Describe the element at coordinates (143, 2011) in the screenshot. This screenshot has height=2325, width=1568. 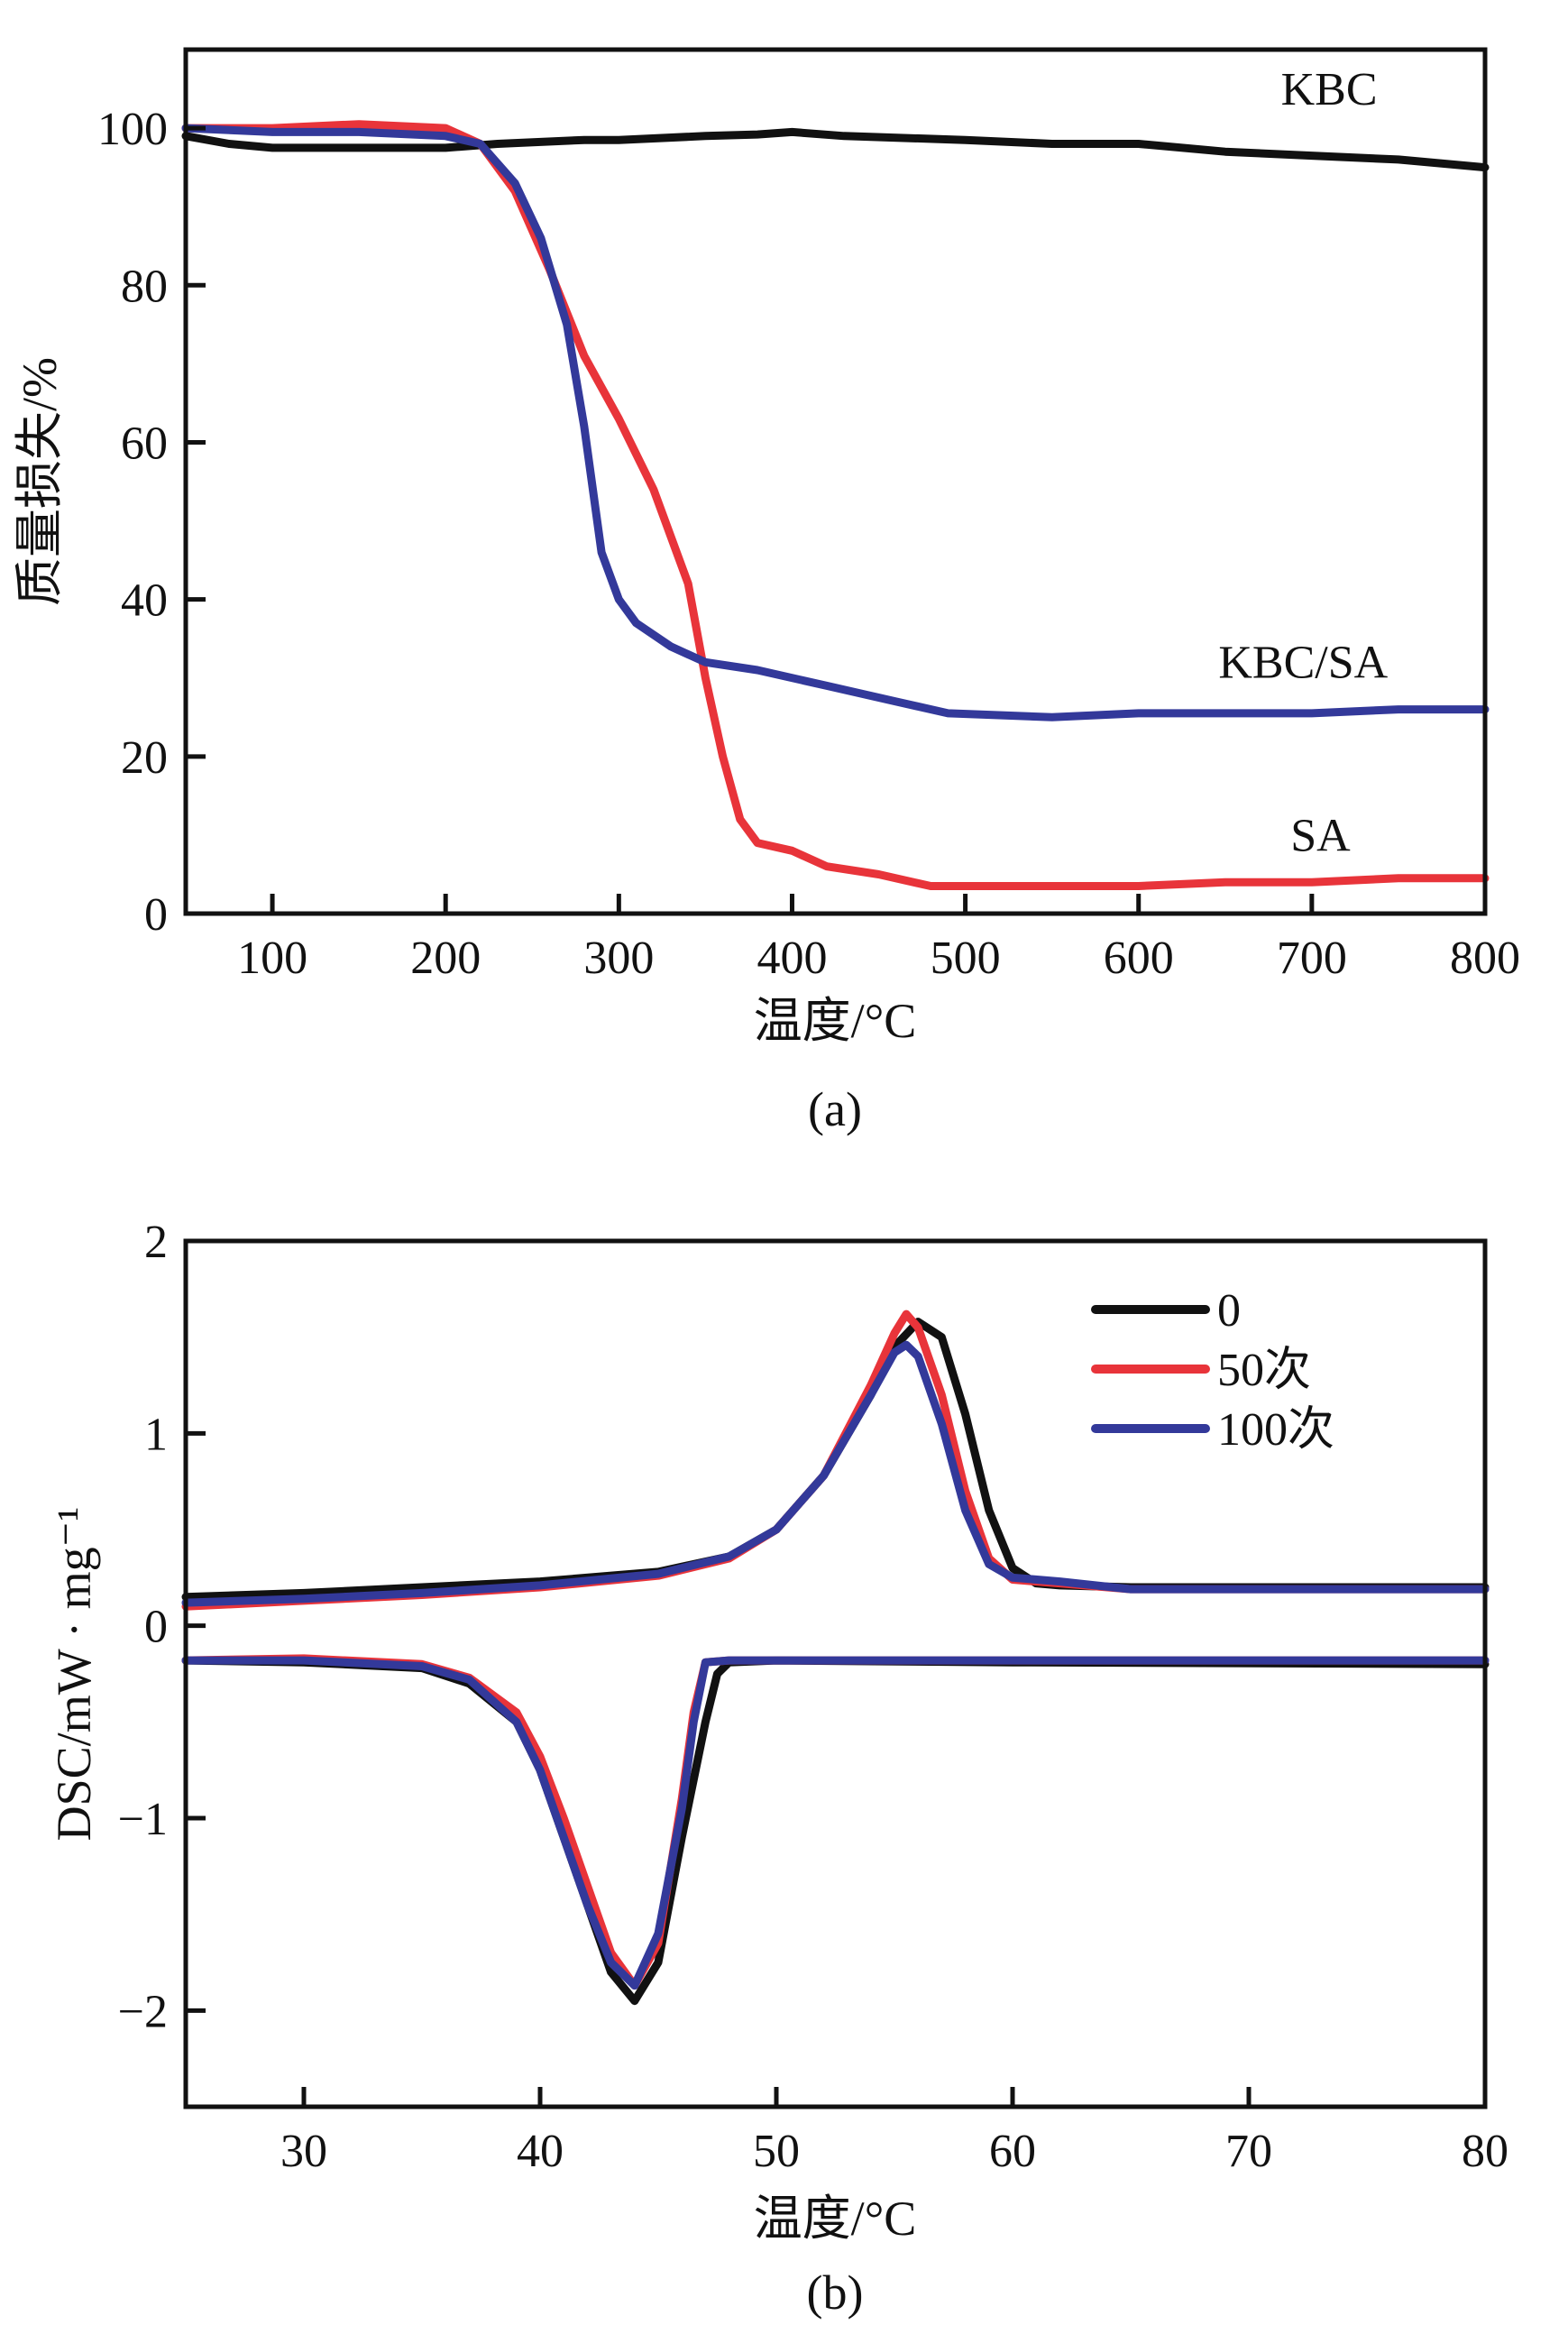
I see `y-tick-label: −2` at that location.